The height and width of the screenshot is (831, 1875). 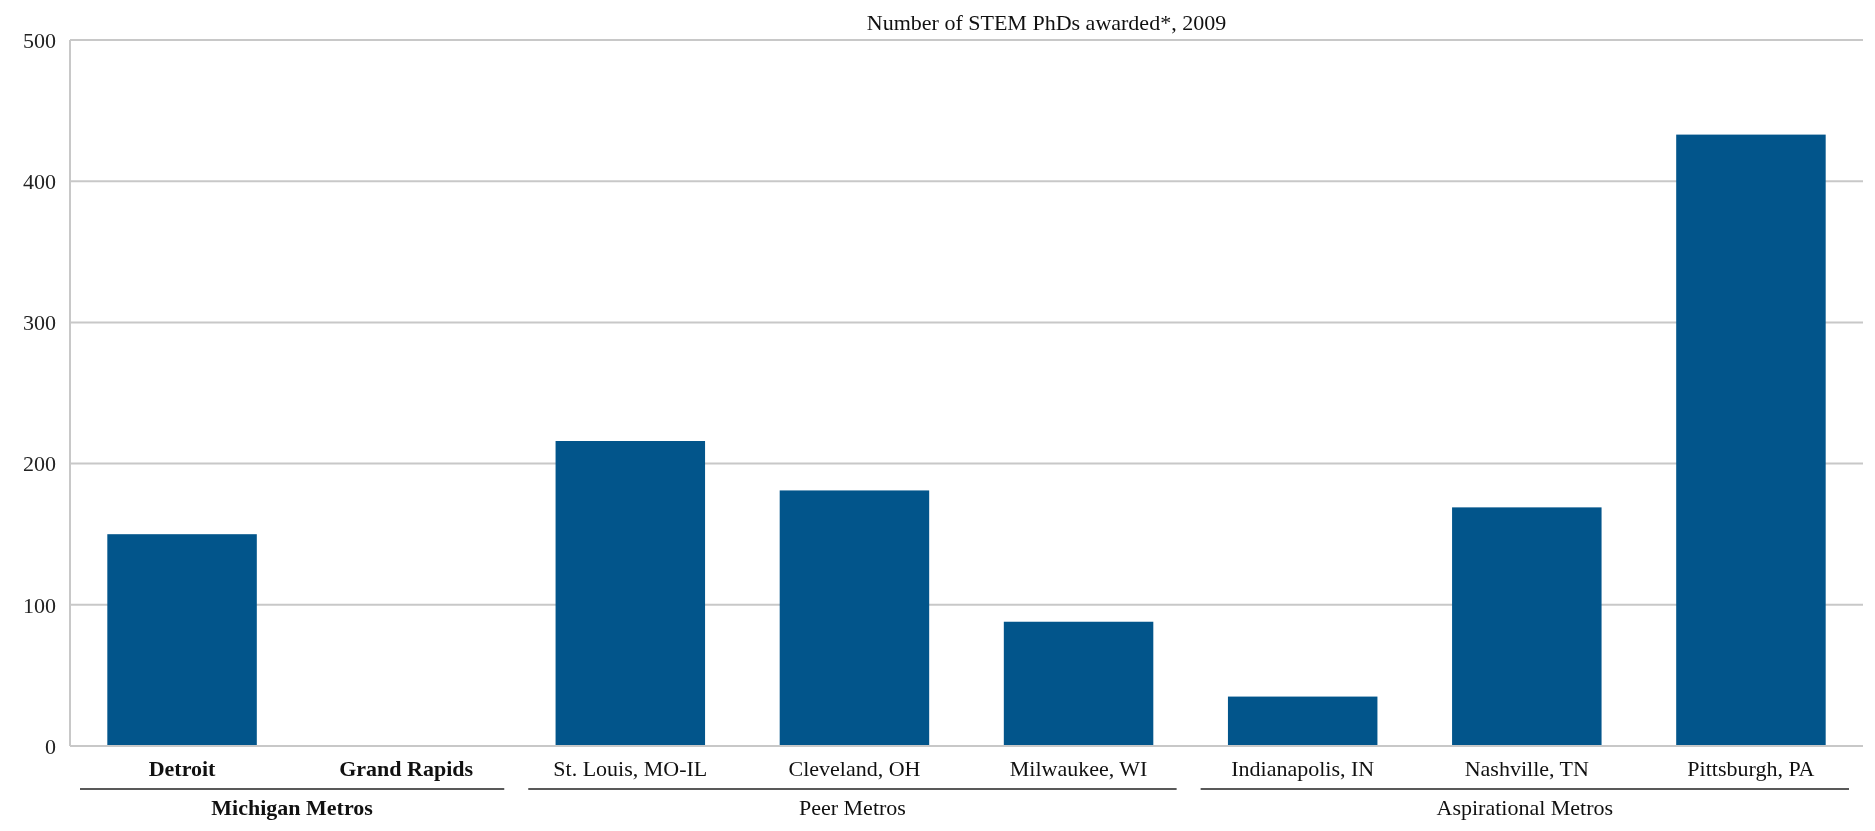 I want to click on text: Peer Metros, so click(x=852, y=807).